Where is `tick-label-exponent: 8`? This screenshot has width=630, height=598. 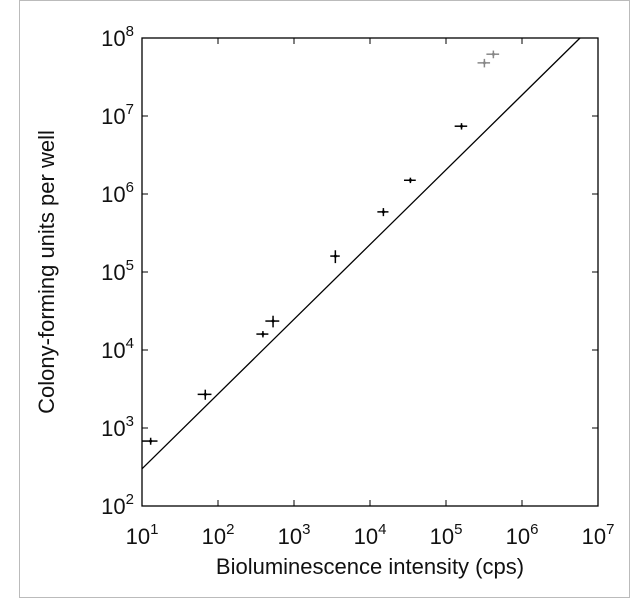
tick-label-exponent: 8 is located at coordinates (130, 31).